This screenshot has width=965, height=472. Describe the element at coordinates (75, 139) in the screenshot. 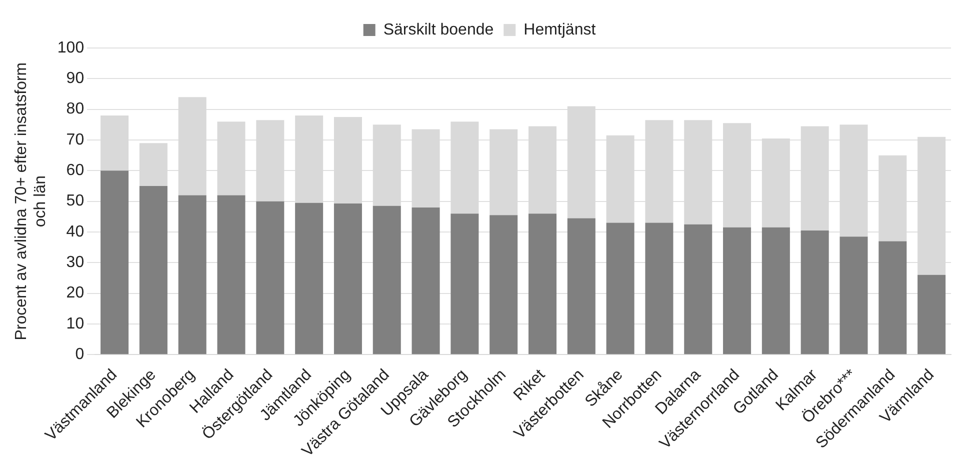

I see `y-tick-label: 70` at that location.